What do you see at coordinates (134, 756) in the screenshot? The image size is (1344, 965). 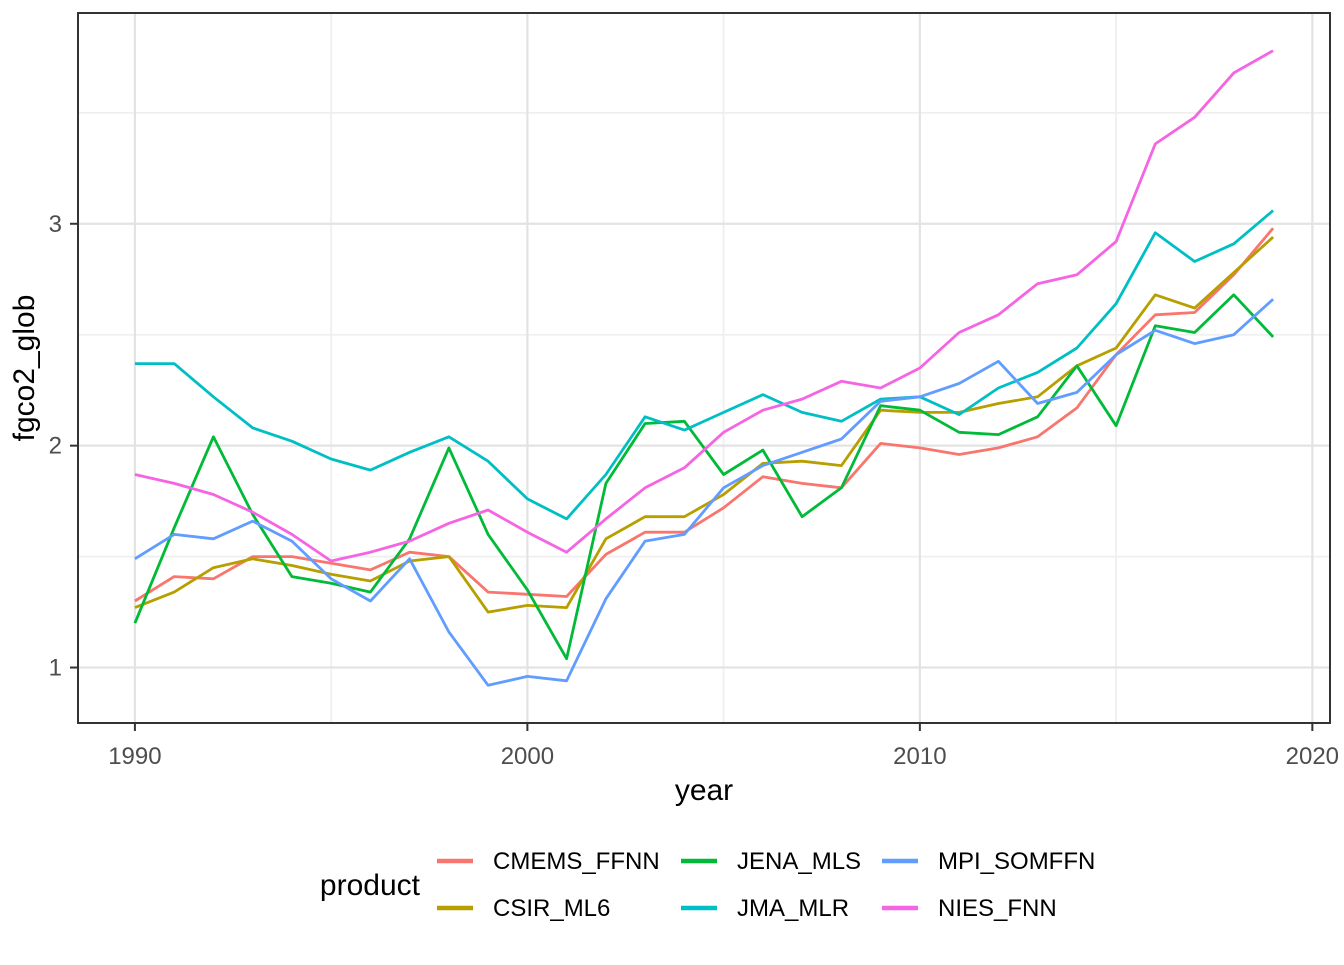 I see `x-tick-label: 1990` at bounding box center [134, 756].